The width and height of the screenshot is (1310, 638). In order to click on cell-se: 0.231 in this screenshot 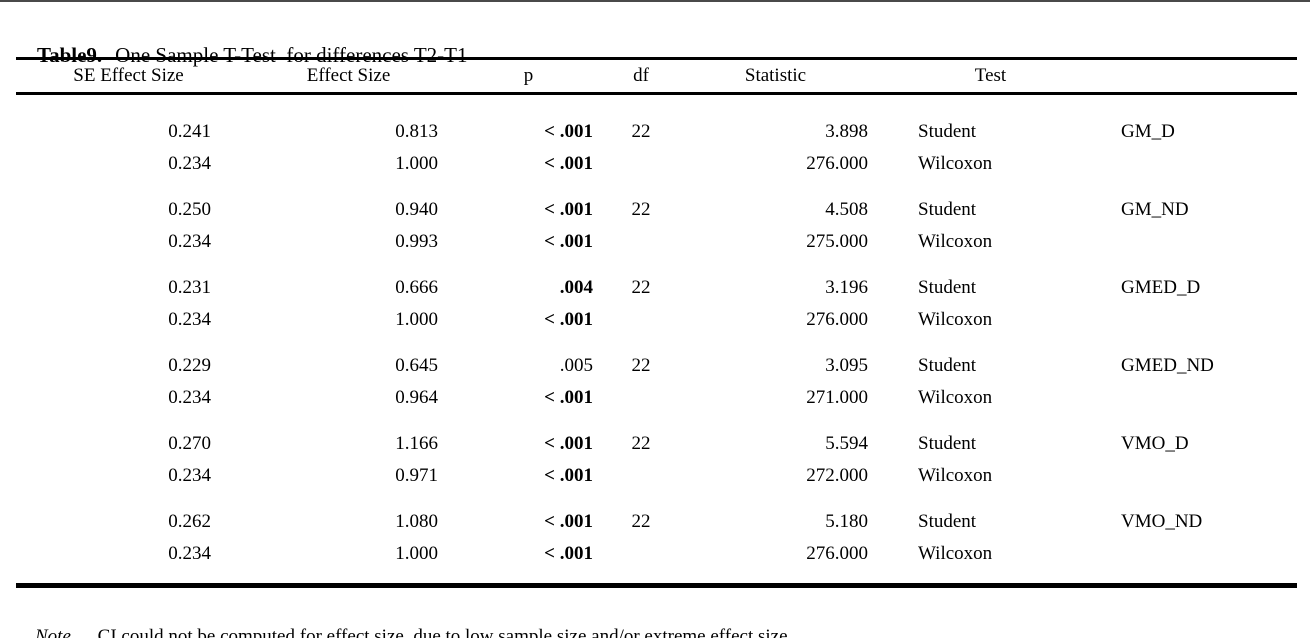, I will do `click(189, 287)`.